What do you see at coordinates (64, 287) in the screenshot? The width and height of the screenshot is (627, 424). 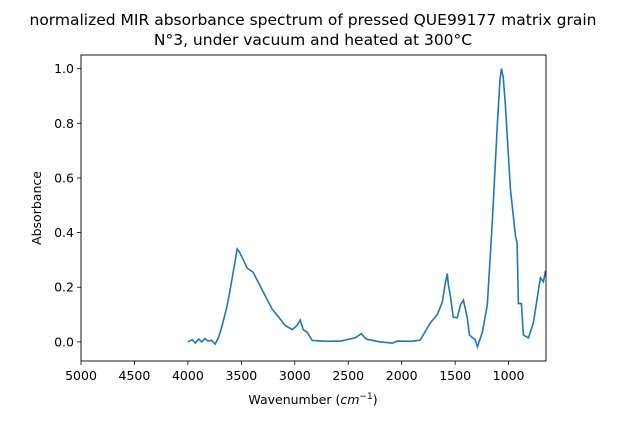 I see `y-tick-label: 0.2` at bounding box center [64, 287].